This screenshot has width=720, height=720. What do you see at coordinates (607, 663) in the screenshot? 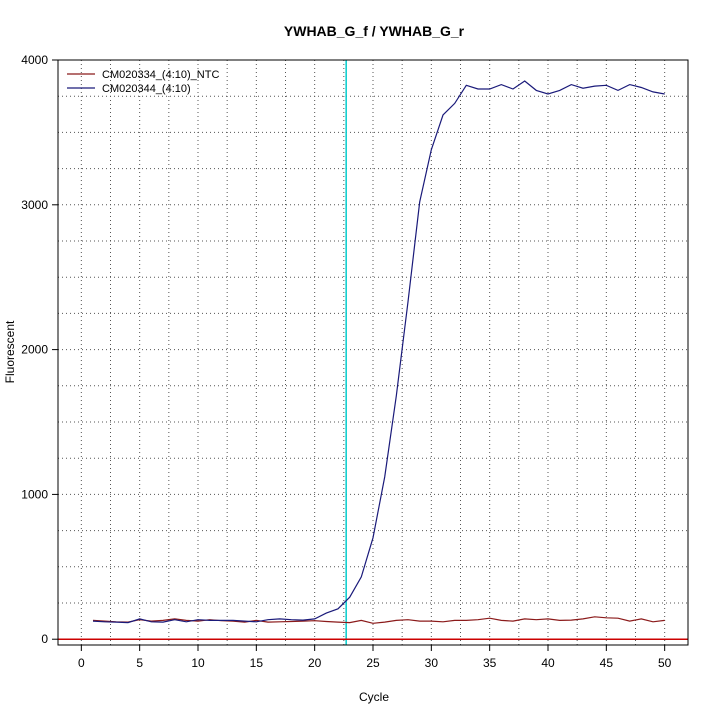
I see `x-tick-label: 45` at bounding box center [607, 663].